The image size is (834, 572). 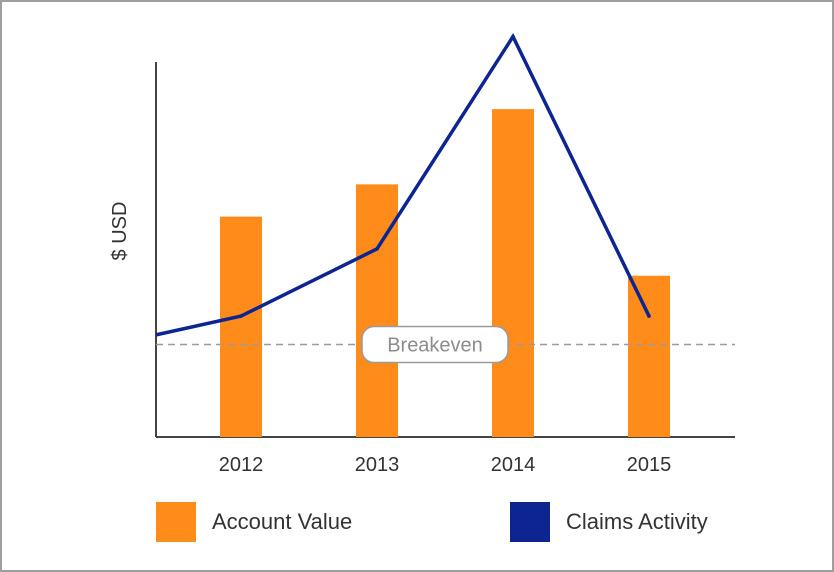 I want to click on breakeven-label: Breakeven, so click(x=435, y=346).